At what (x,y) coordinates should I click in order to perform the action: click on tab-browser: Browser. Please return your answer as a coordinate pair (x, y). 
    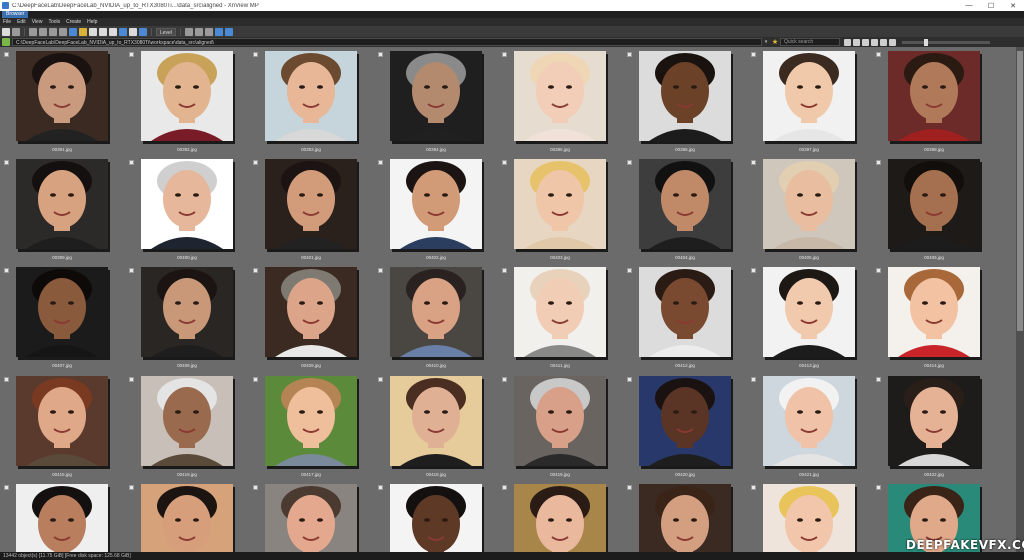
    Looking at the image, I should click on (15, 14).